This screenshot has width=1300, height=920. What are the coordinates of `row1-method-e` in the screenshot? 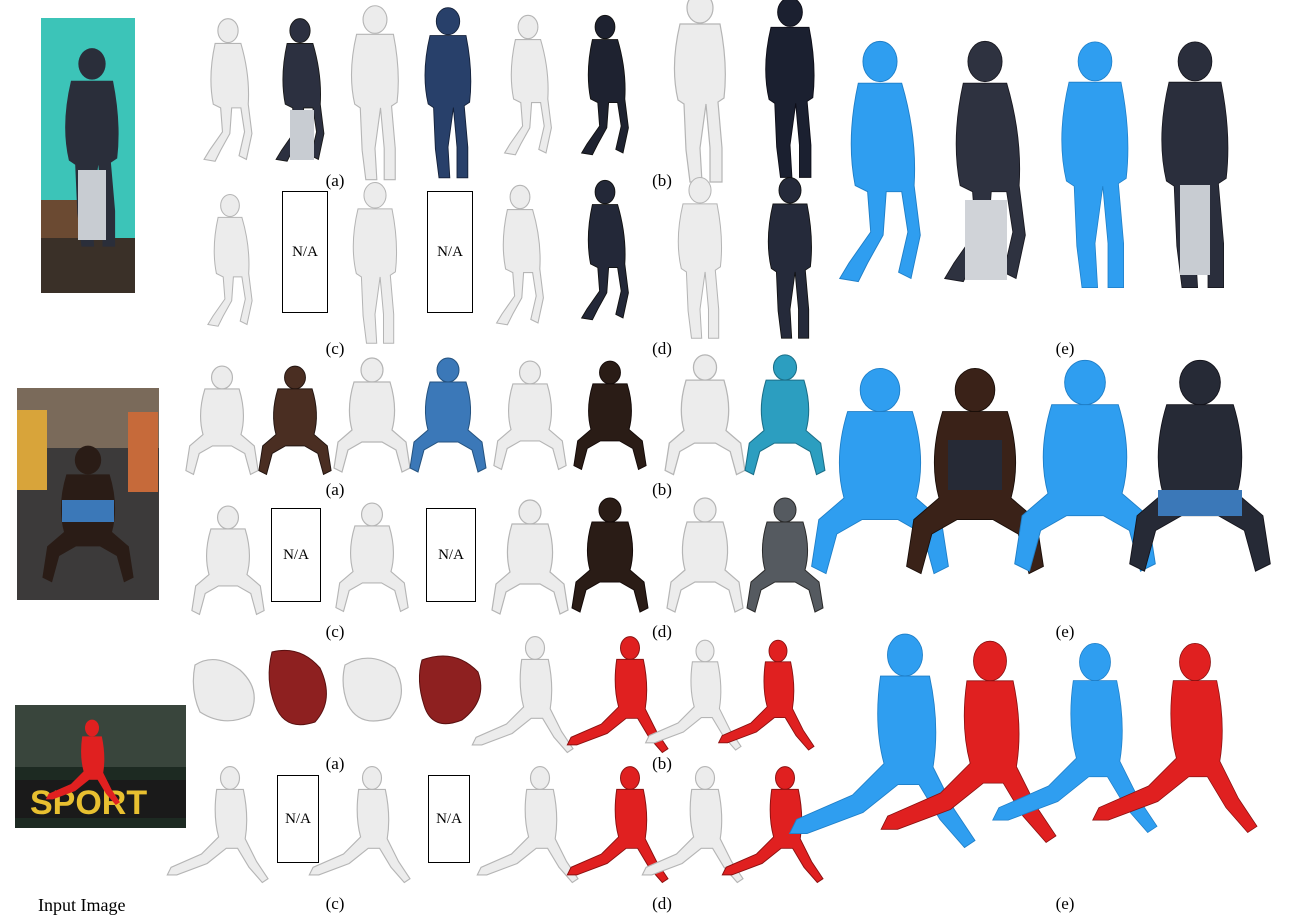 It's located at (1033, 164).